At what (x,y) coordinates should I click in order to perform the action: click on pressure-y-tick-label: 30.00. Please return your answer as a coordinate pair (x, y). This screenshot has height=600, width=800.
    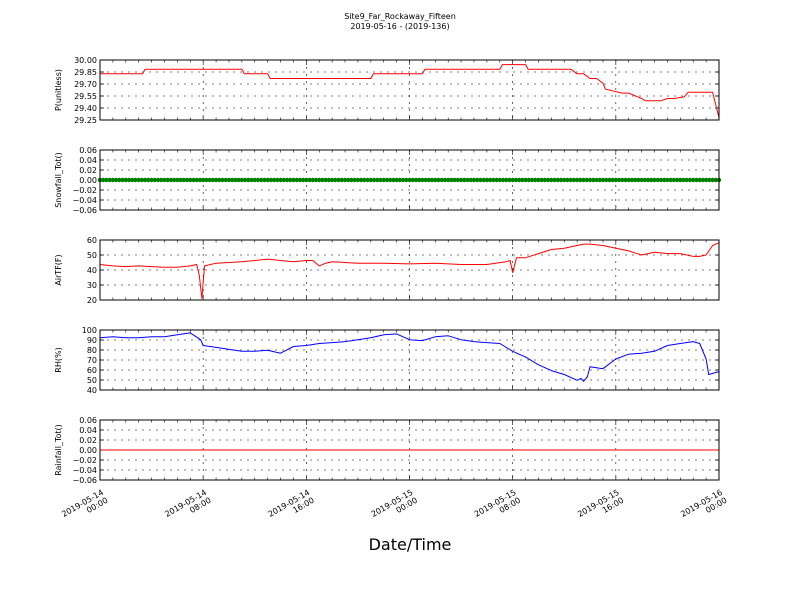
    Looking at the image, I should click on (85, 60).